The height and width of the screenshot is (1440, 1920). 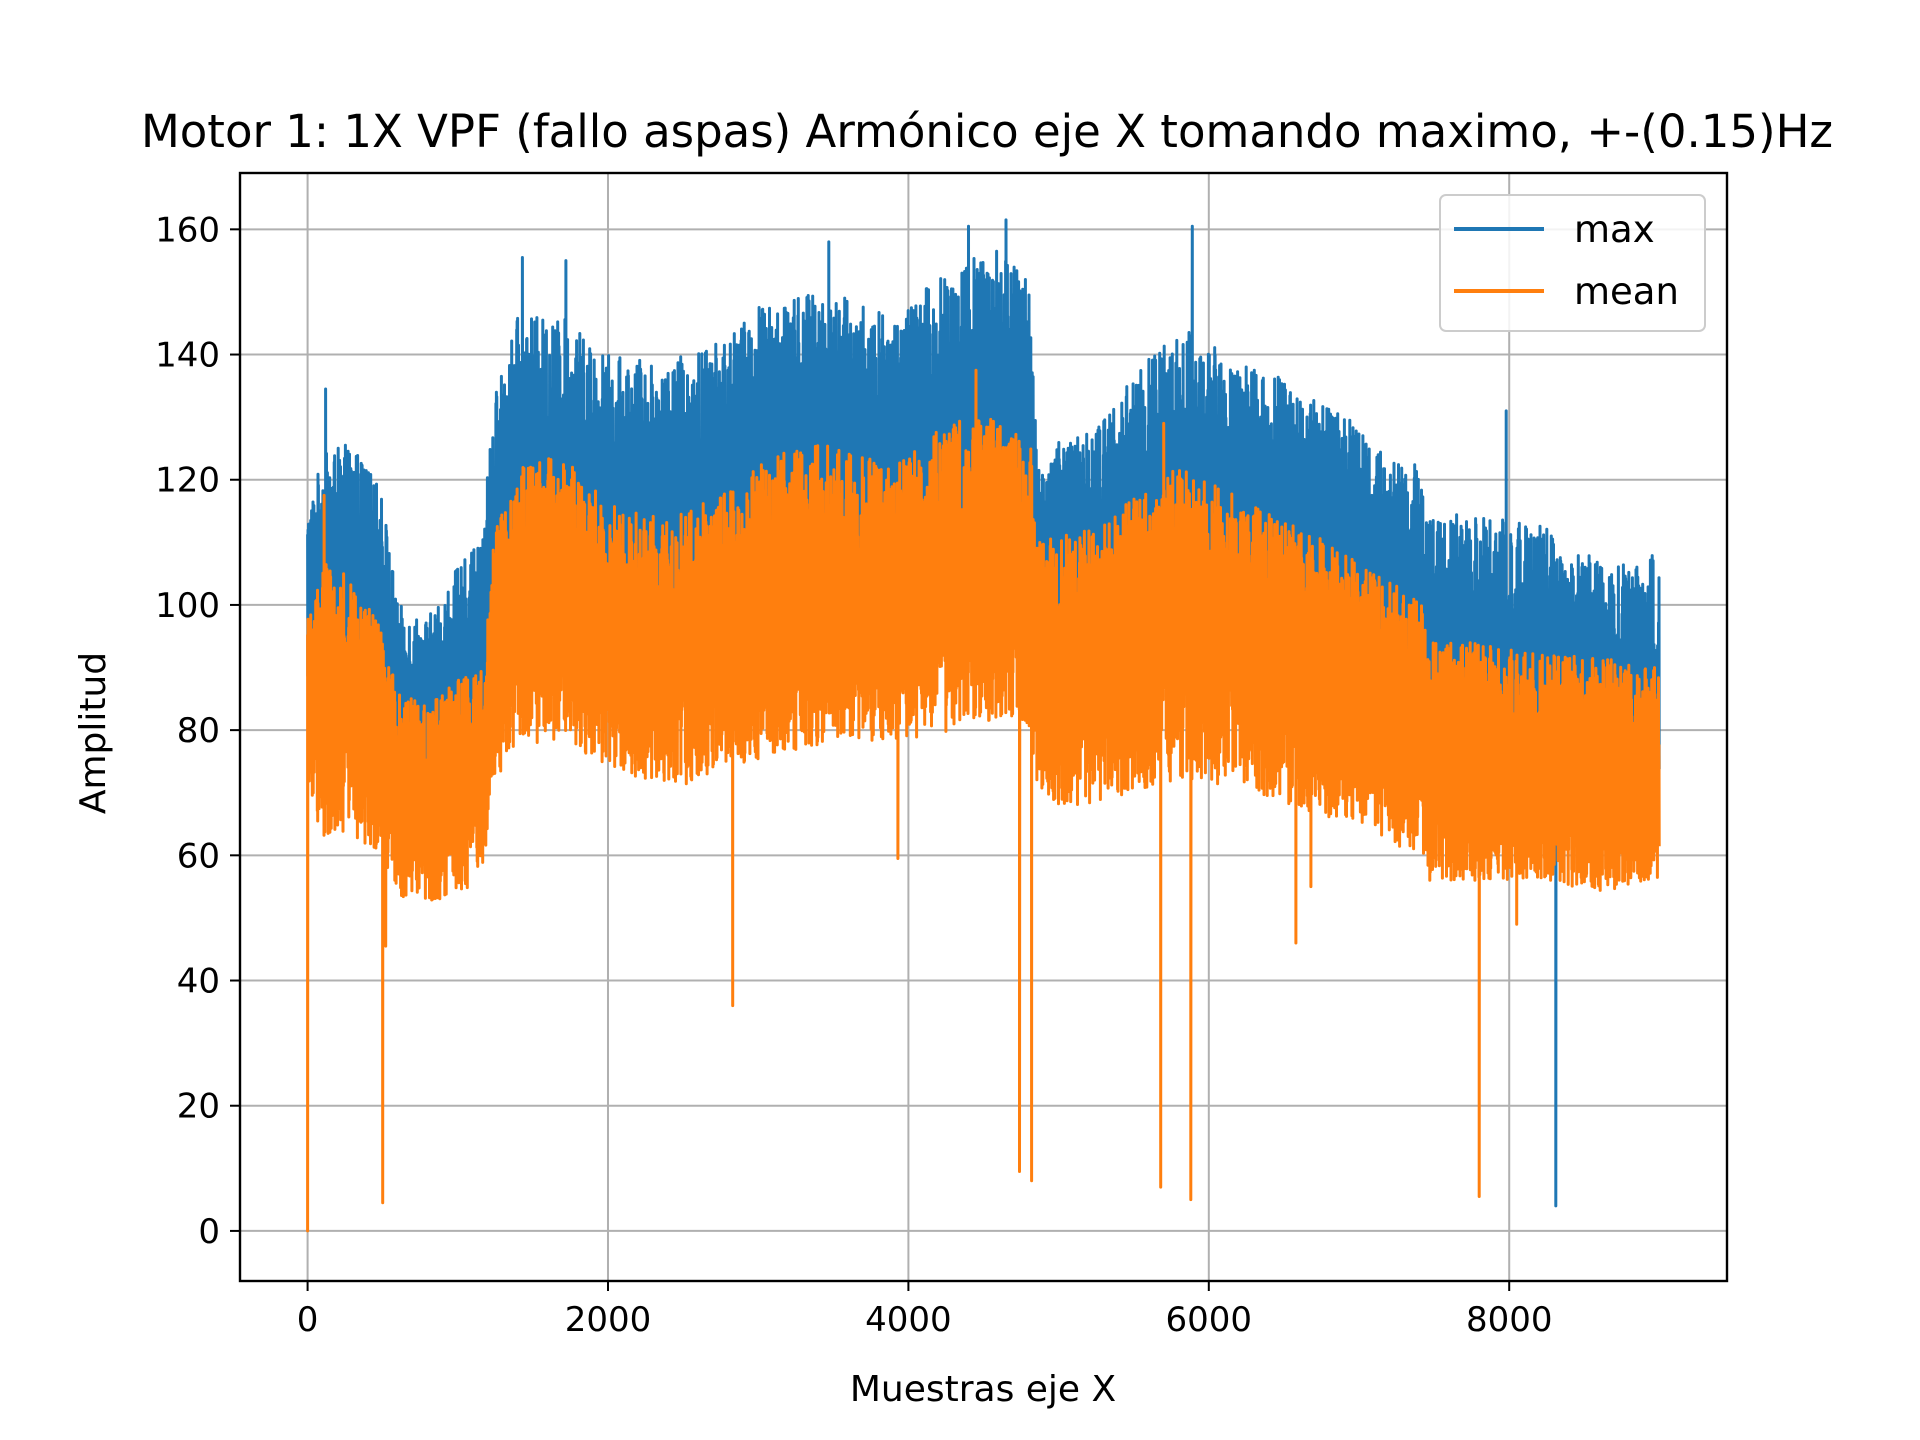 I want to click on x-tick-label: 0, so click(x=308, y=1320).